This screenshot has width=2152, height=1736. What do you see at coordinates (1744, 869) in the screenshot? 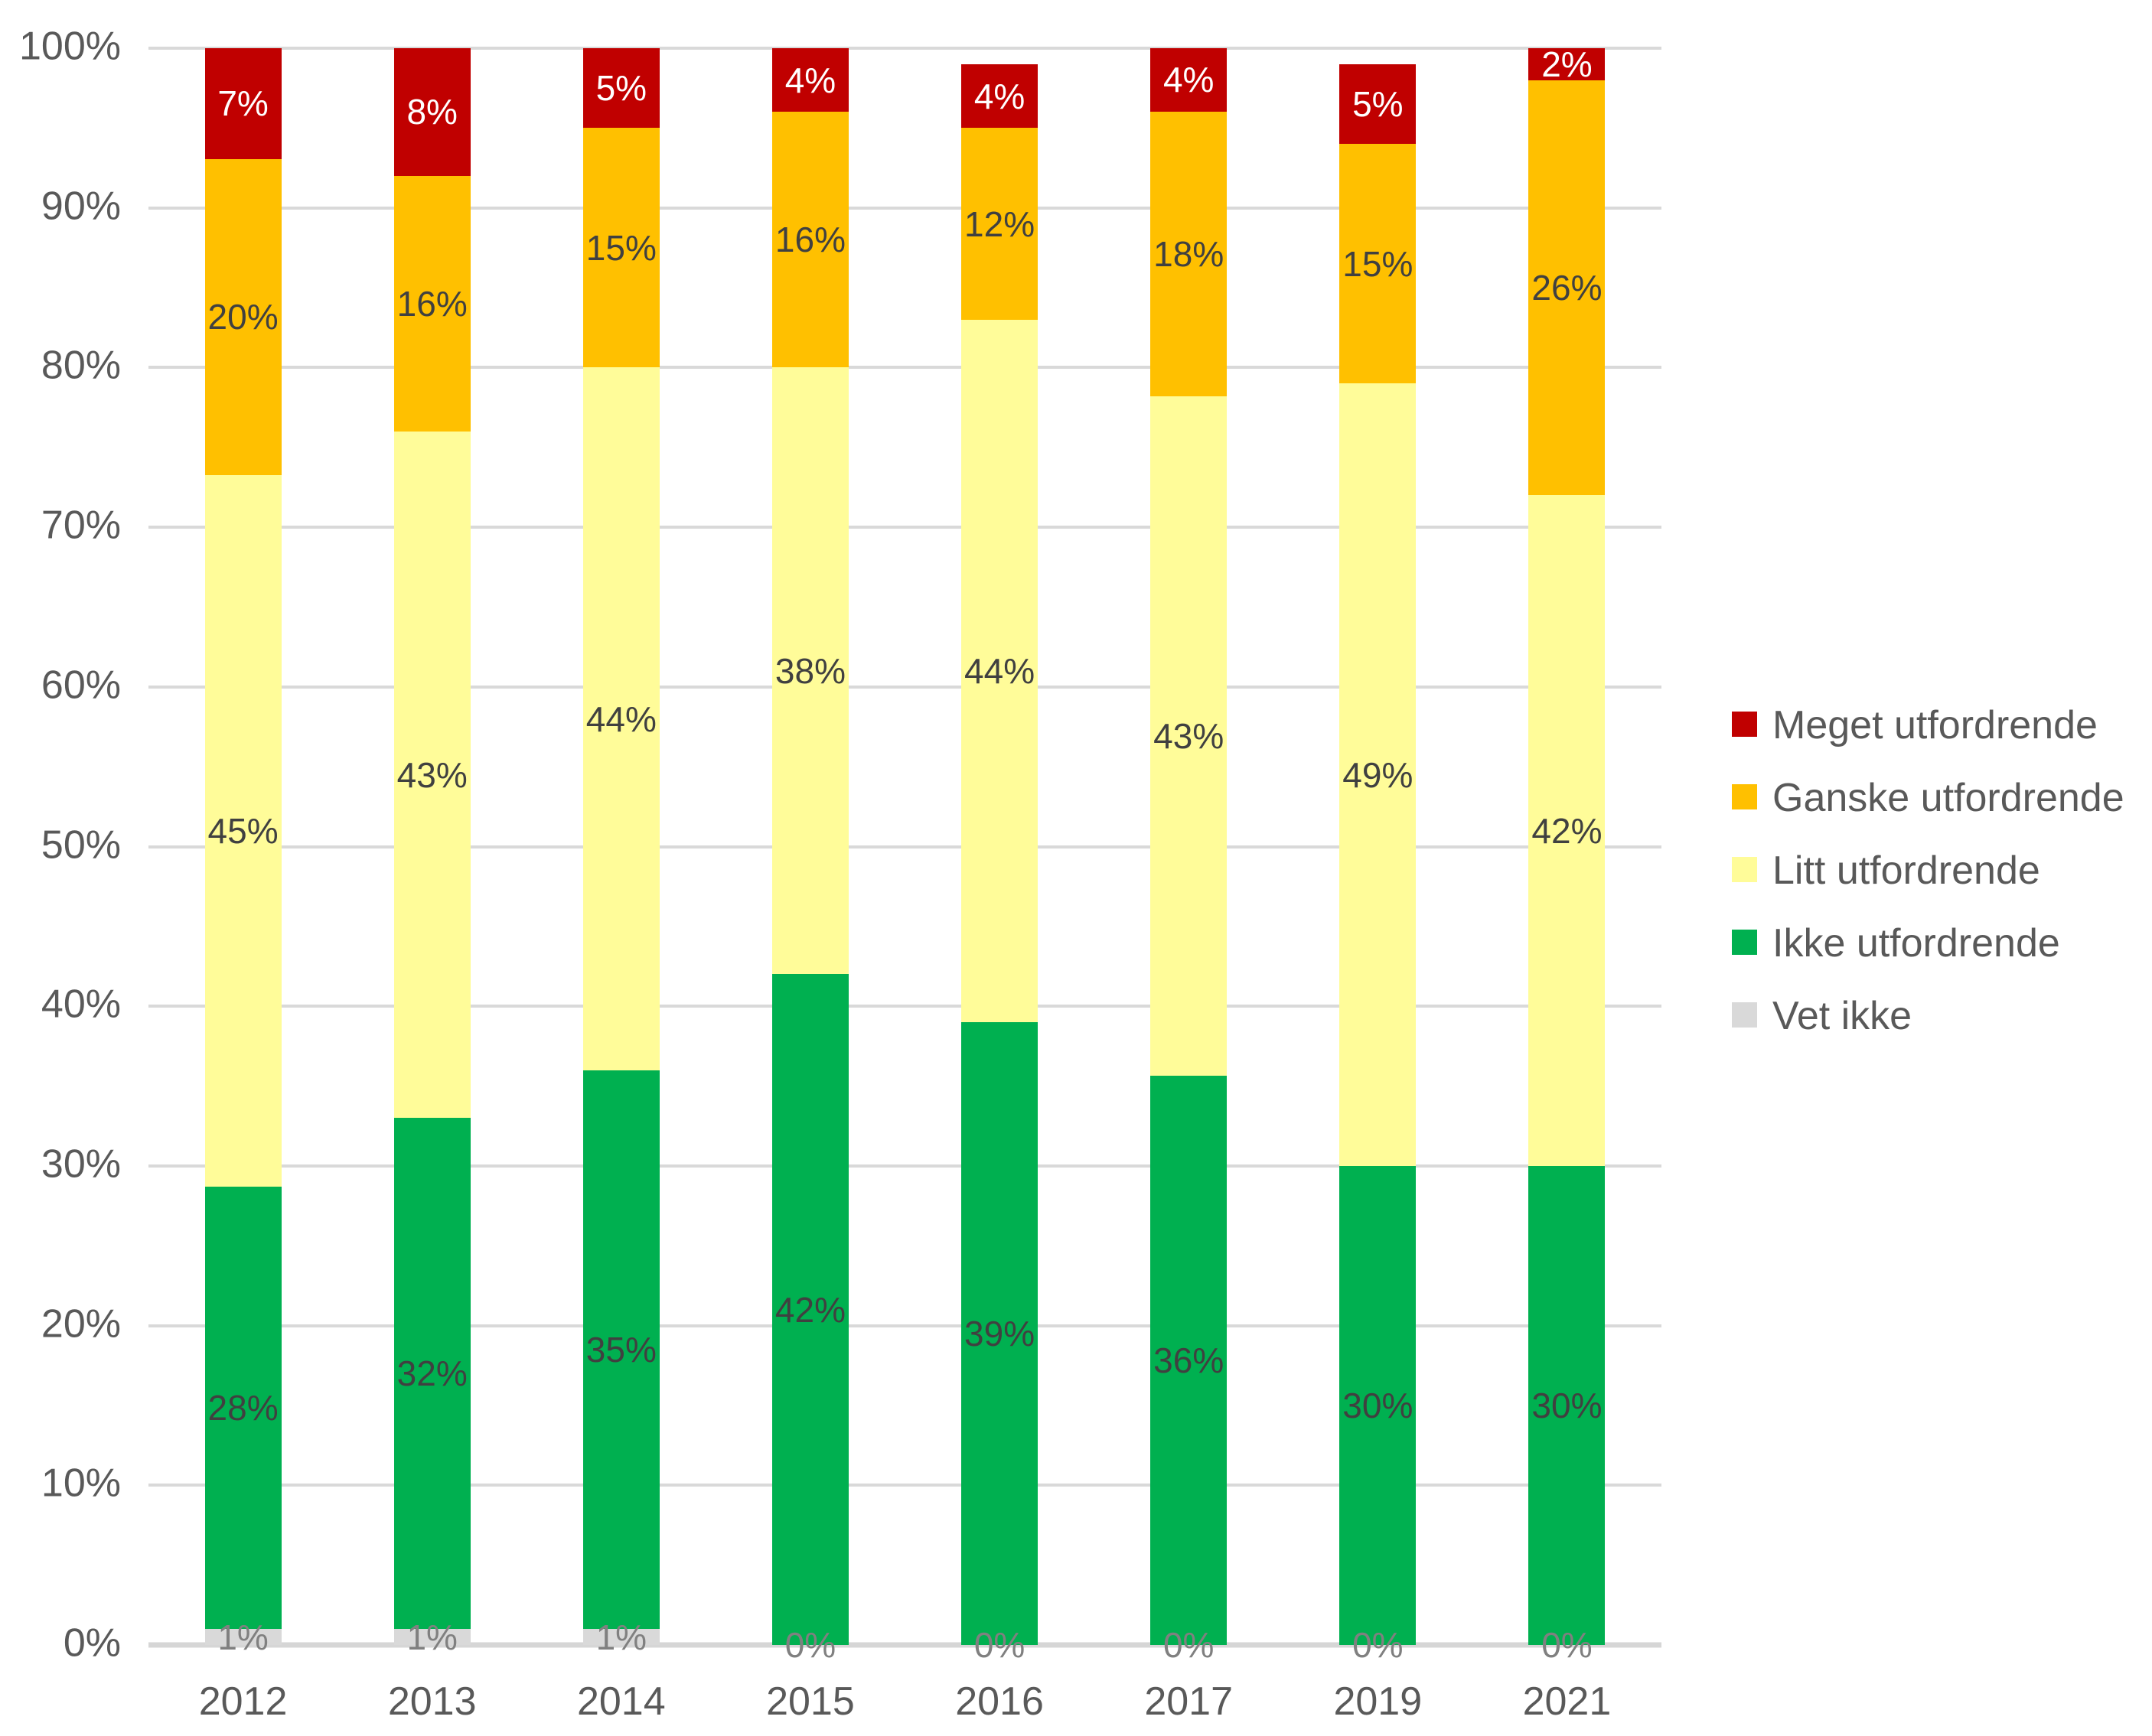
I see `legend-swatch-litt-utfordrende` at bounding box center [1744, 869].